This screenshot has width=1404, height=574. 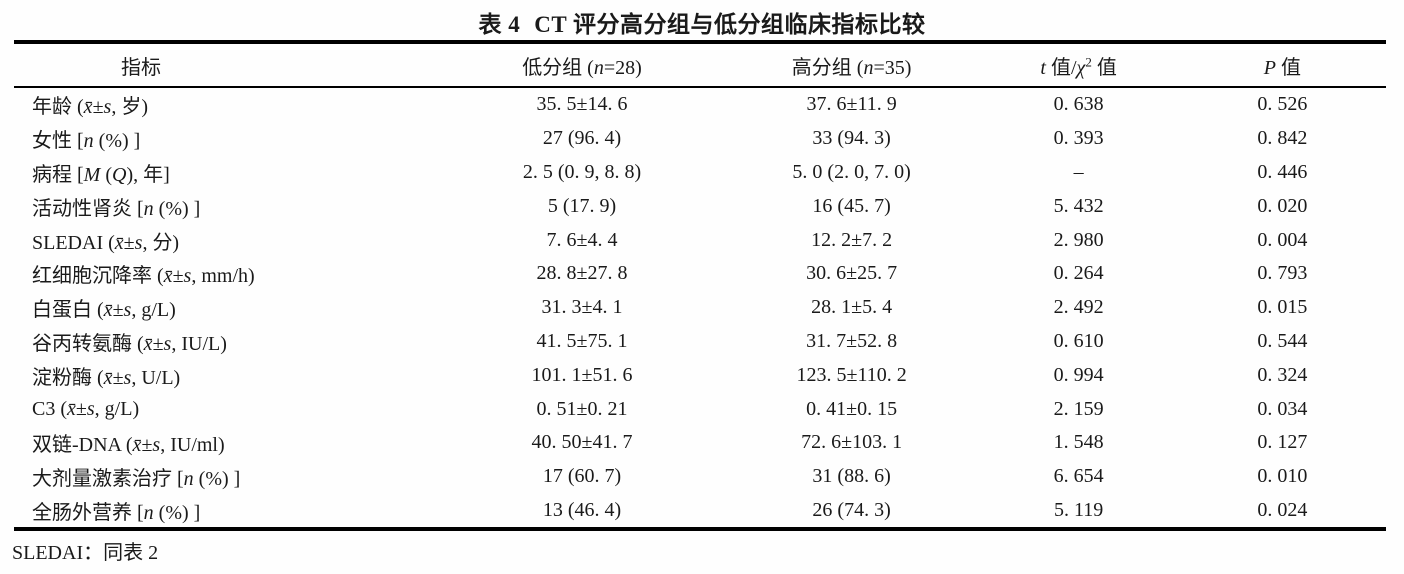 I want to click on p-value-cell: 0. 010, so click(x=1282, y=476).